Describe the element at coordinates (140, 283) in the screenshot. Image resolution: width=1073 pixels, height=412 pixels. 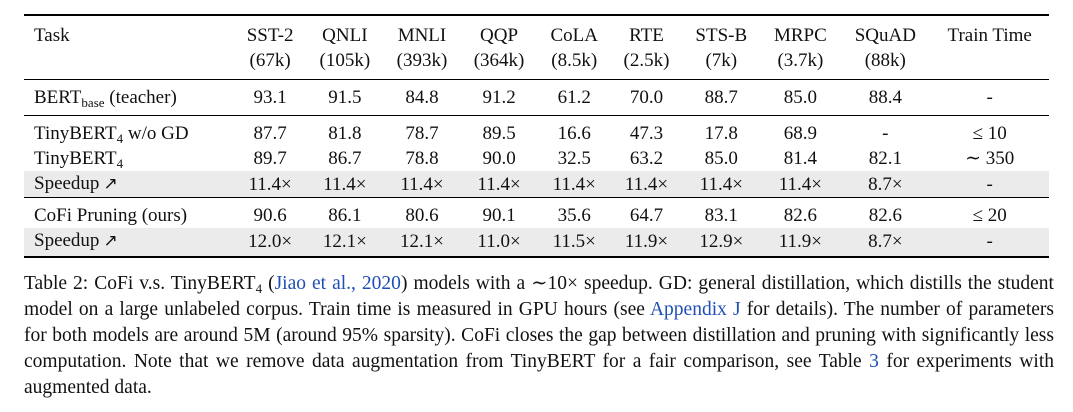
I see `caption-part-1: Table 2: CoFi v.s. TinyBERT` at that location.